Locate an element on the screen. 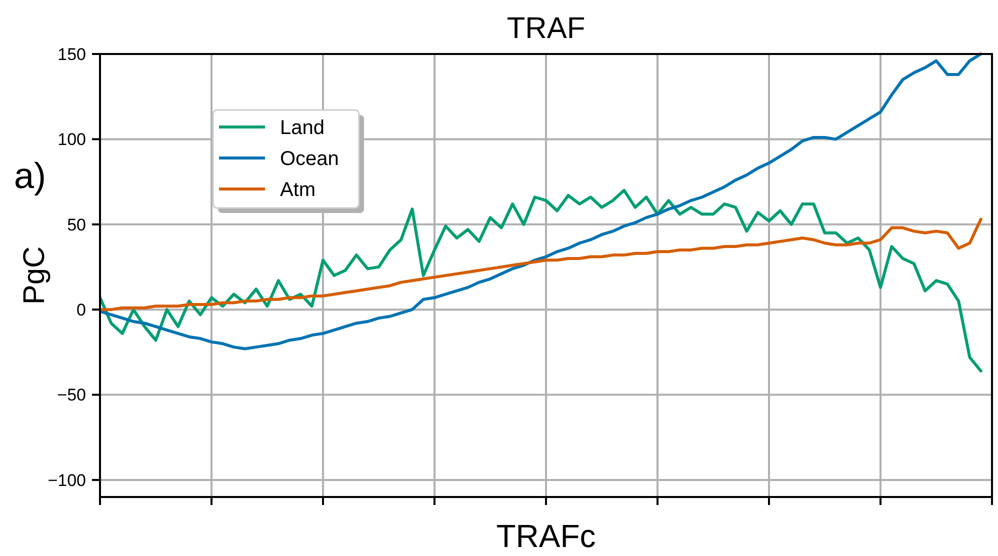 The image size is (998, 556). legend-label: Atm is located at coordinates (298, 190).